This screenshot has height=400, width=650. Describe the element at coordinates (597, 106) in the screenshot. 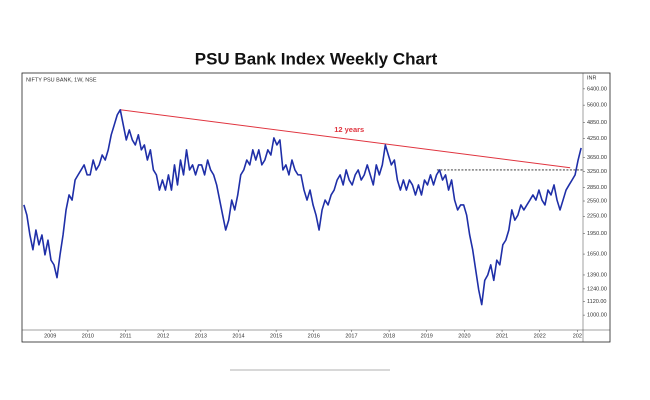

I see `y-tick-label: 5600.00` at that location.